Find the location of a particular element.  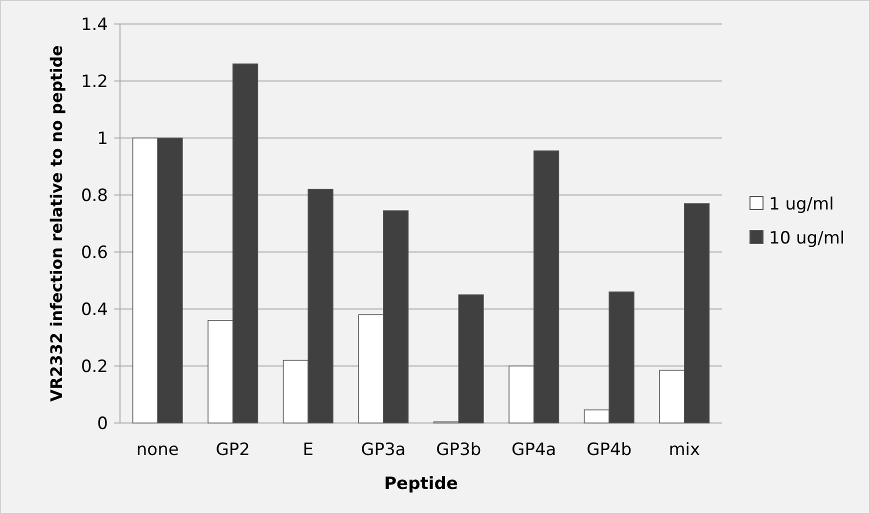

x-axis-title: Peptide is located at coordinates (421, 484).